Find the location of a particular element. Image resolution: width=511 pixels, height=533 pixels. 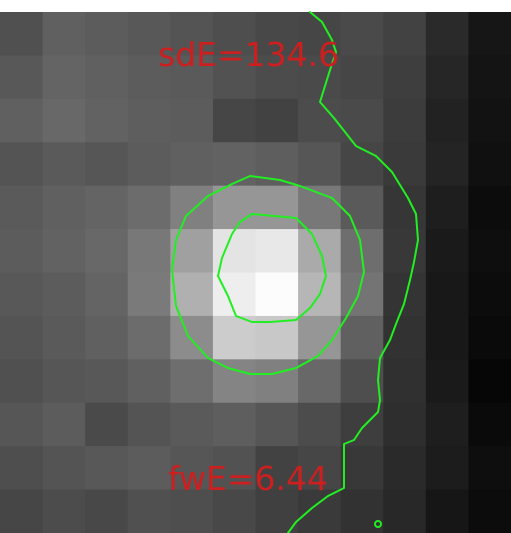

contour-outer is located at coordinates (268, 275).